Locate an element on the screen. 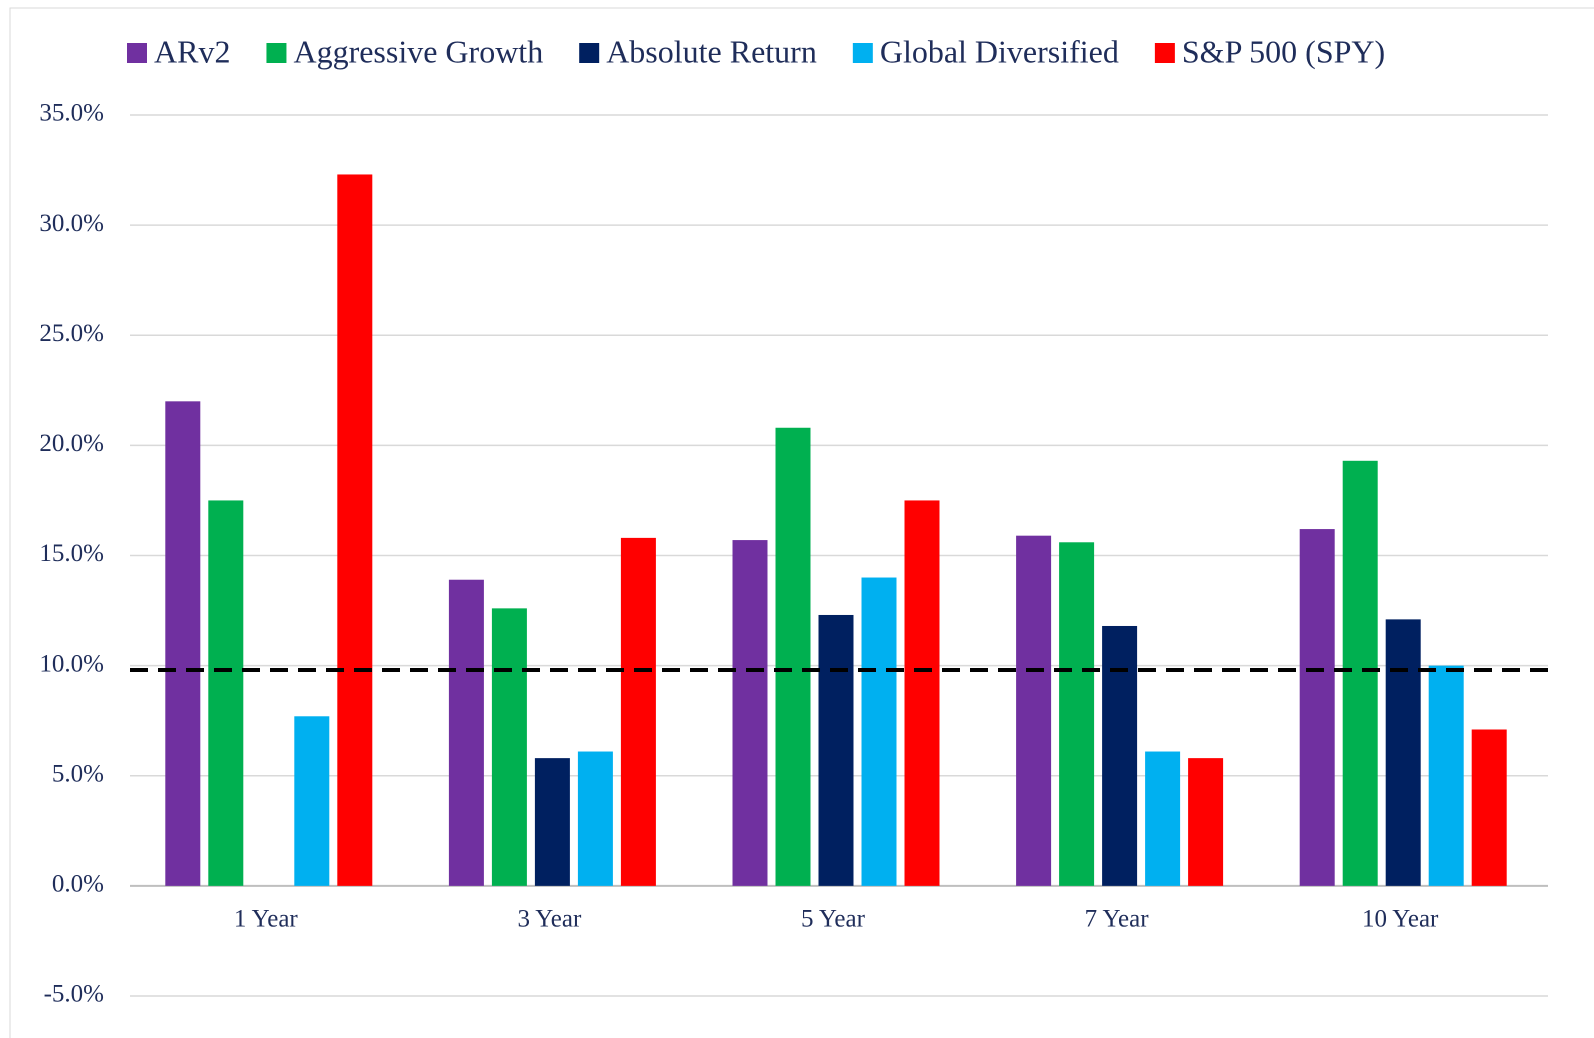 The height and width of the screenshot is (1038, 1594). x-tick-label: 5 Year is located at coordinates (833, 919).